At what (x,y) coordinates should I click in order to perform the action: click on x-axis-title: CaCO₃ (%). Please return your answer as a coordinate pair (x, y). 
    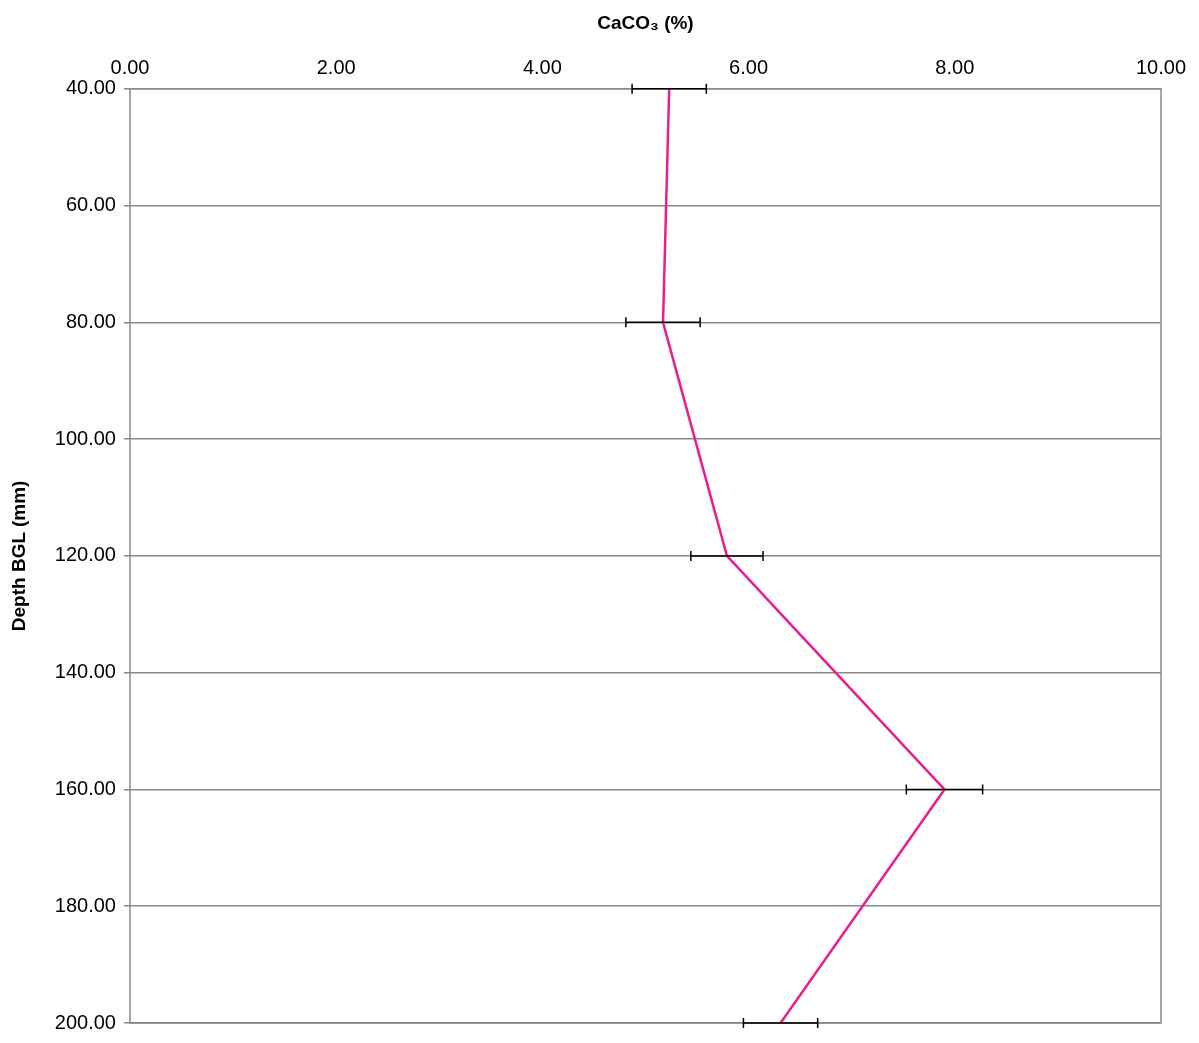
    Looking at the image, I should click on (645, 22).